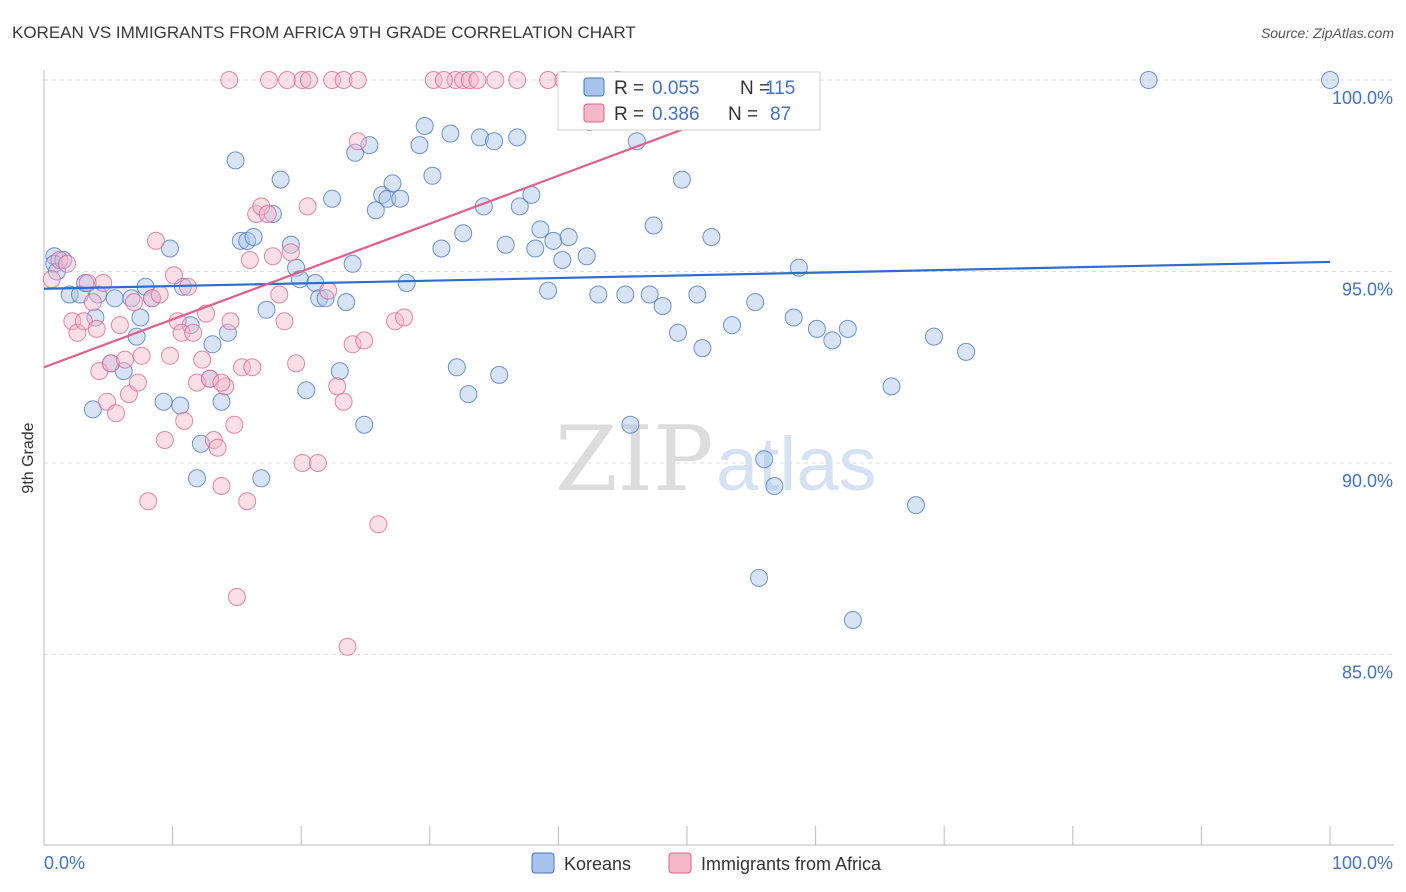  What do you see at coordinates (594, 113) in the screenshot?
I see `stats-swatch-africa` at bounding box center [594, 113].